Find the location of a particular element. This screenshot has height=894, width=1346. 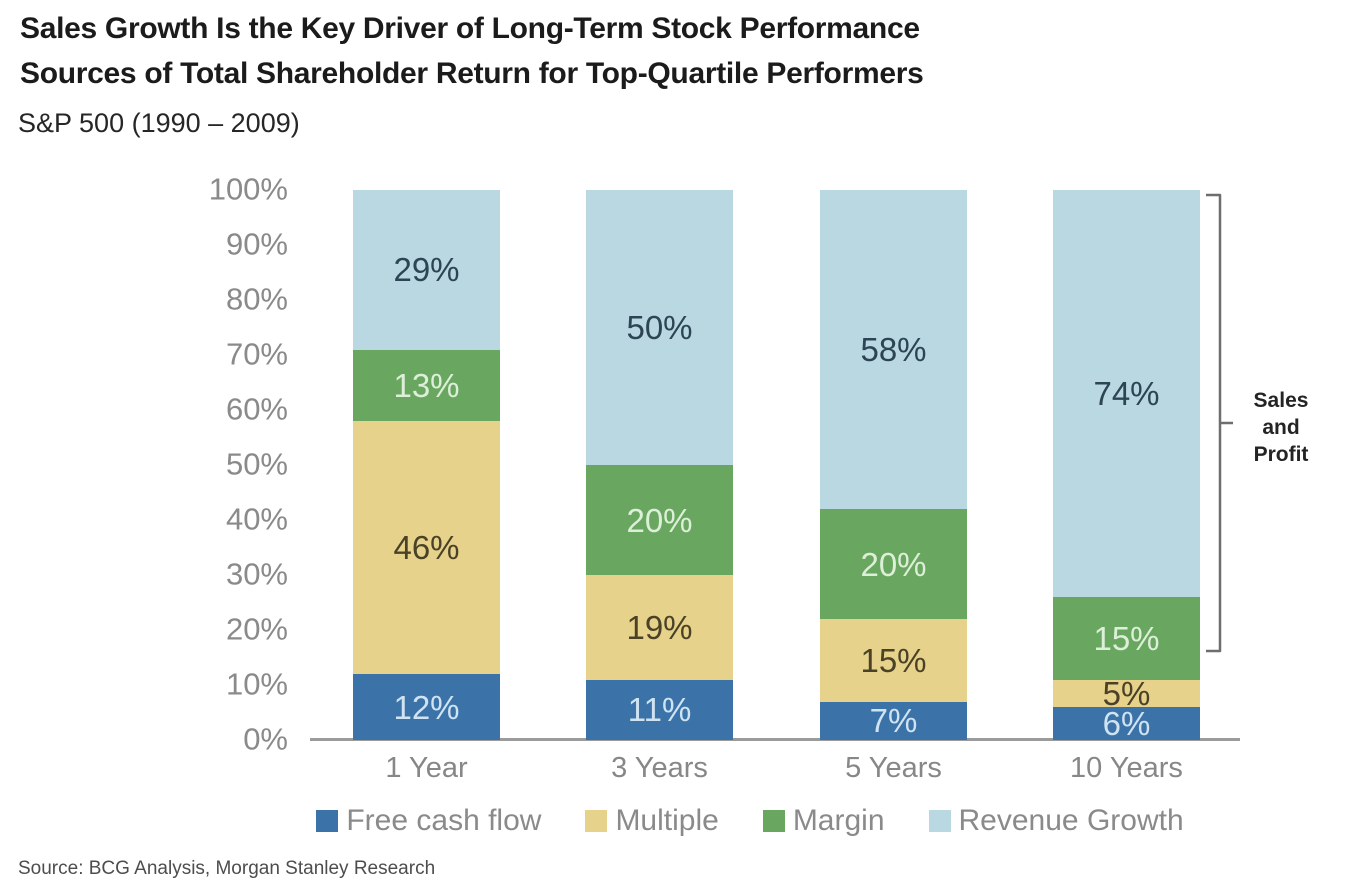

y-axis-tick-30pct: 30% is located at coordinates (256, 574).